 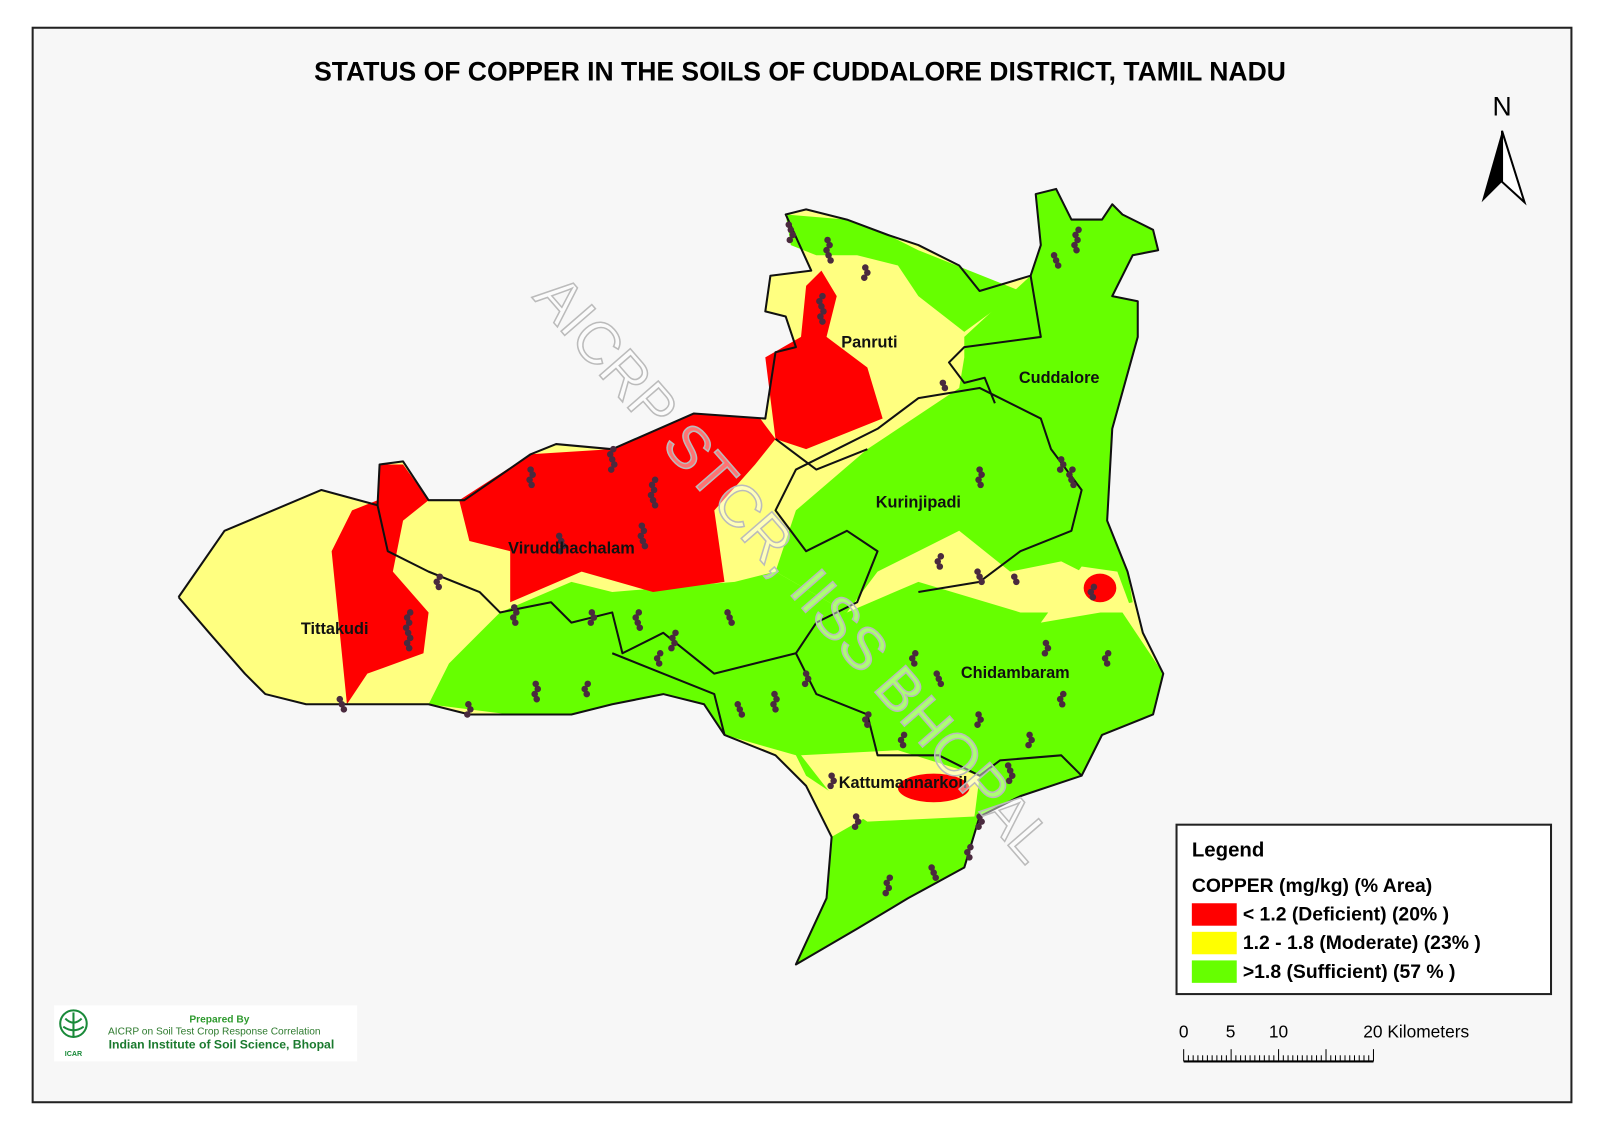 I want to click on arrow-right, so click(x=1514, y=168).